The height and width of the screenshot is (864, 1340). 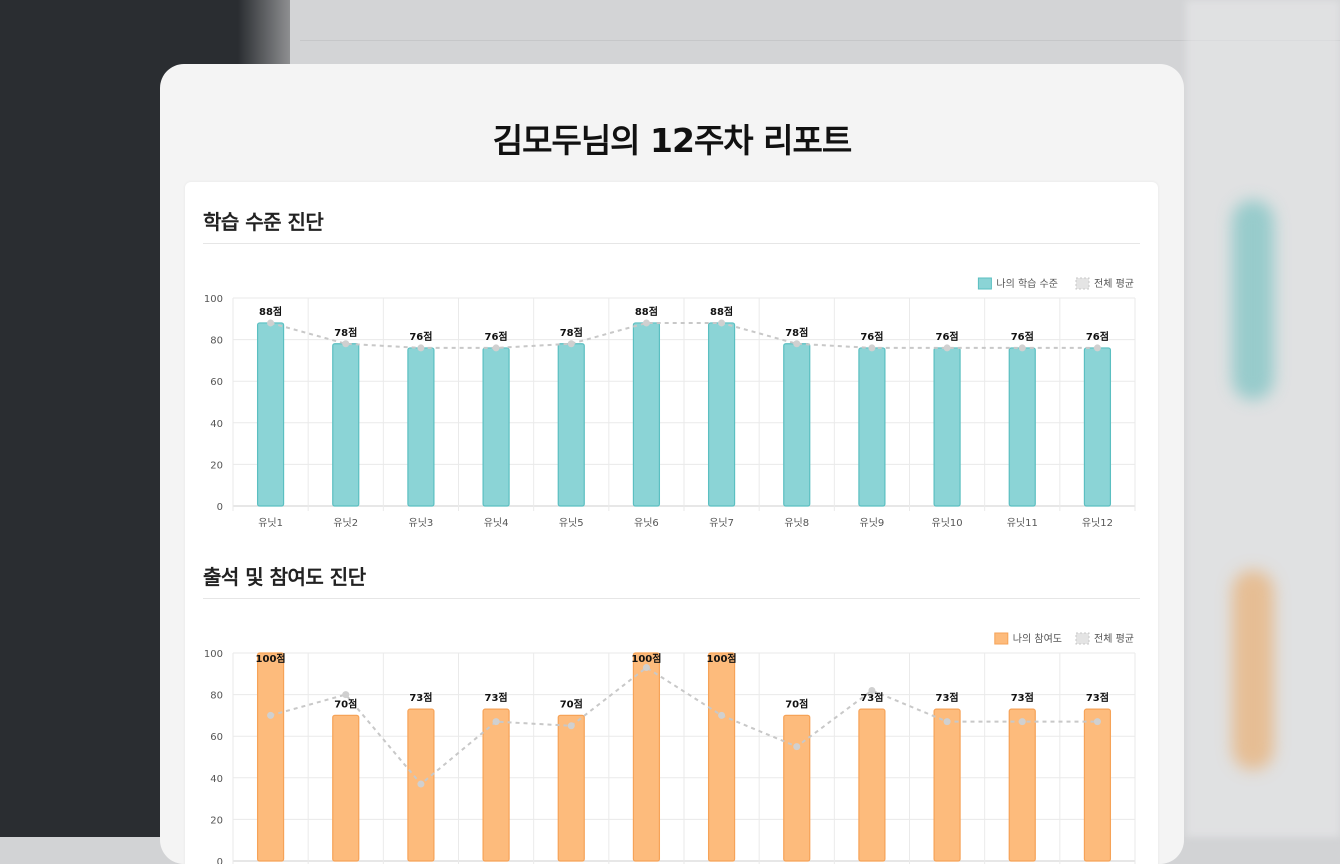 I want to click on chart-legend: 전체 평균 나의 참여도, so click(x=1064, y=638).